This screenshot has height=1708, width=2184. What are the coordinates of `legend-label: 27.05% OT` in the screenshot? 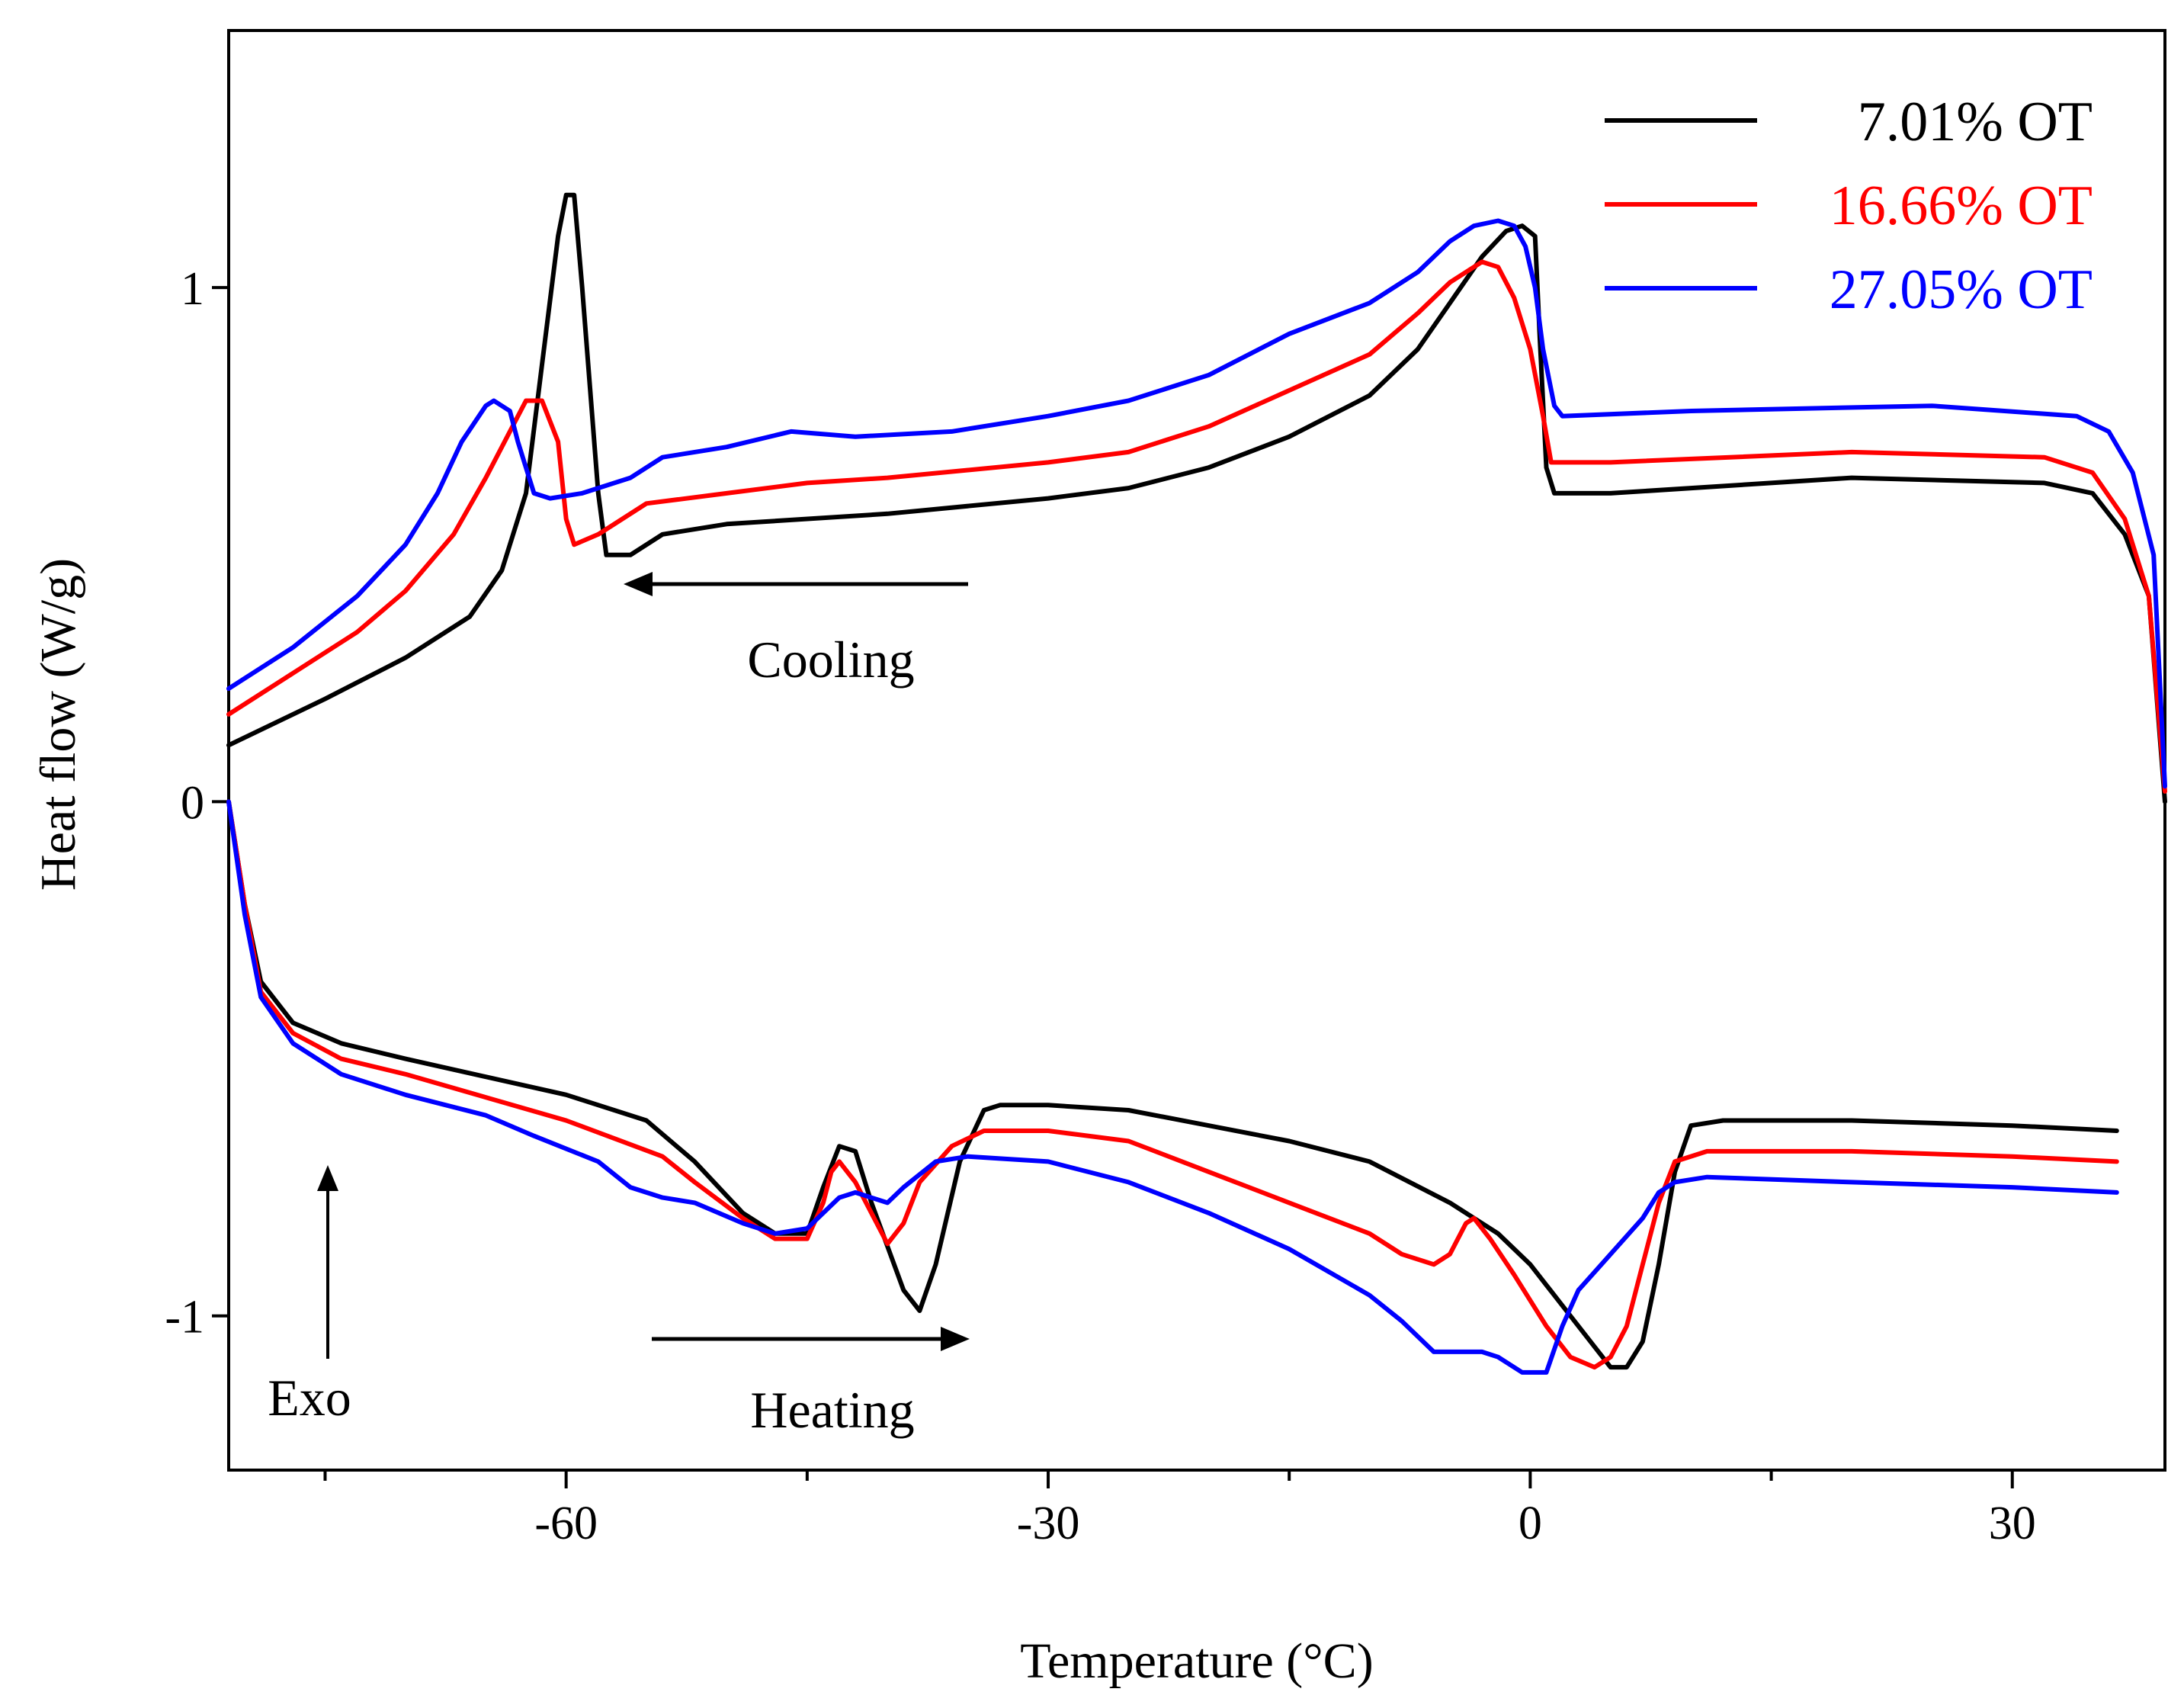 It's located at (1961, 289).